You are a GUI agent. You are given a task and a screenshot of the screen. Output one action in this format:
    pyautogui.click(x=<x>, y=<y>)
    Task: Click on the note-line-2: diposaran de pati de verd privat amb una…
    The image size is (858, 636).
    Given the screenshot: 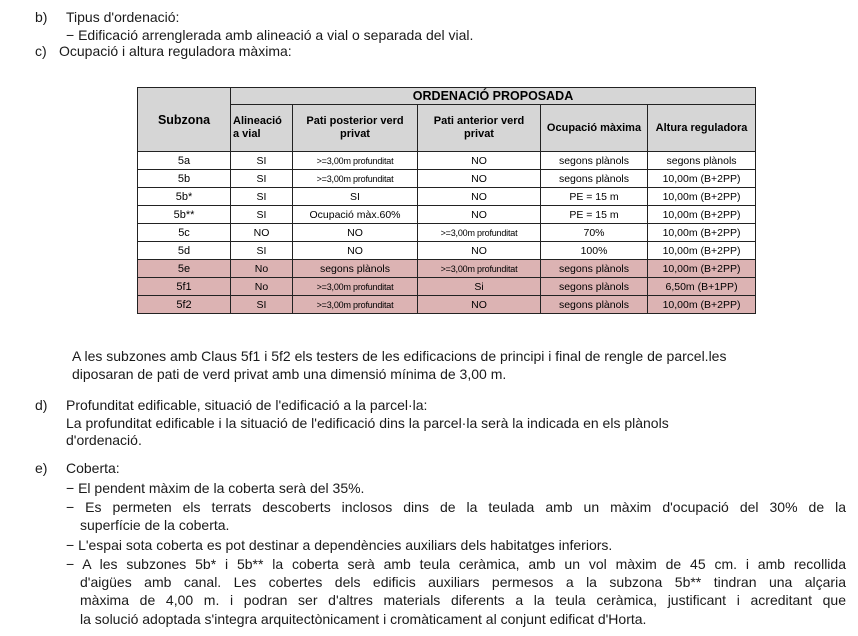 What is the action you would take?
    pyautogui.click(x=289, y=374)
    